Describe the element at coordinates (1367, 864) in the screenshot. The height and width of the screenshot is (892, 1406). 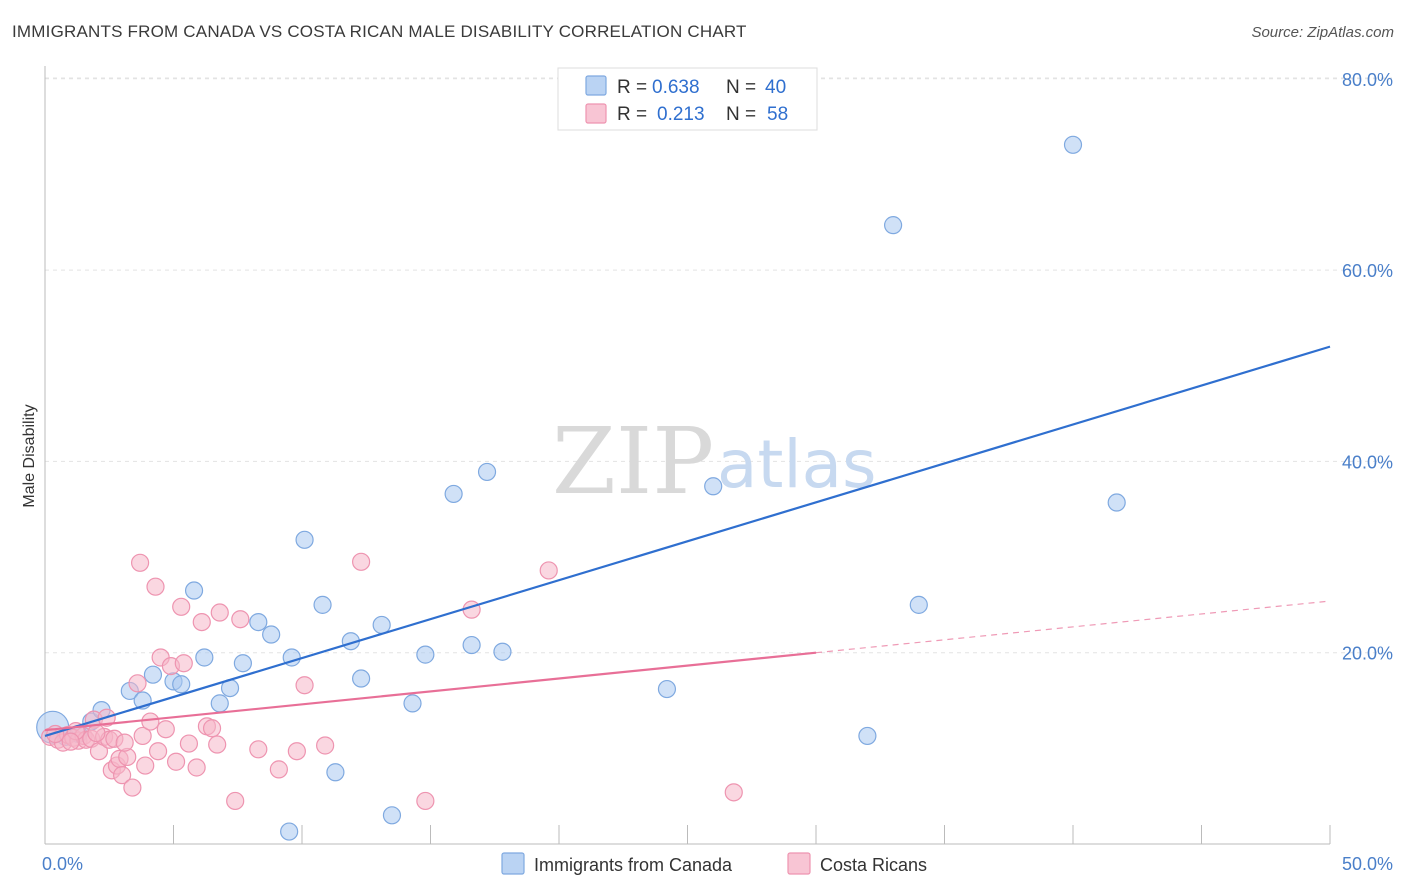
I see `x-tick-label-max: 50.0%` at that location.